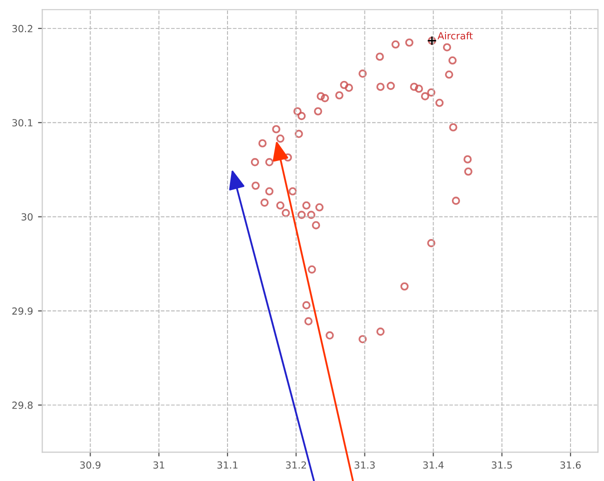 This screenshot has width=604, height=481. What do you see at coordinates (158, 465) in the screenshot?
I see `x-tick-label: 31` at bounding box center [158, 465].